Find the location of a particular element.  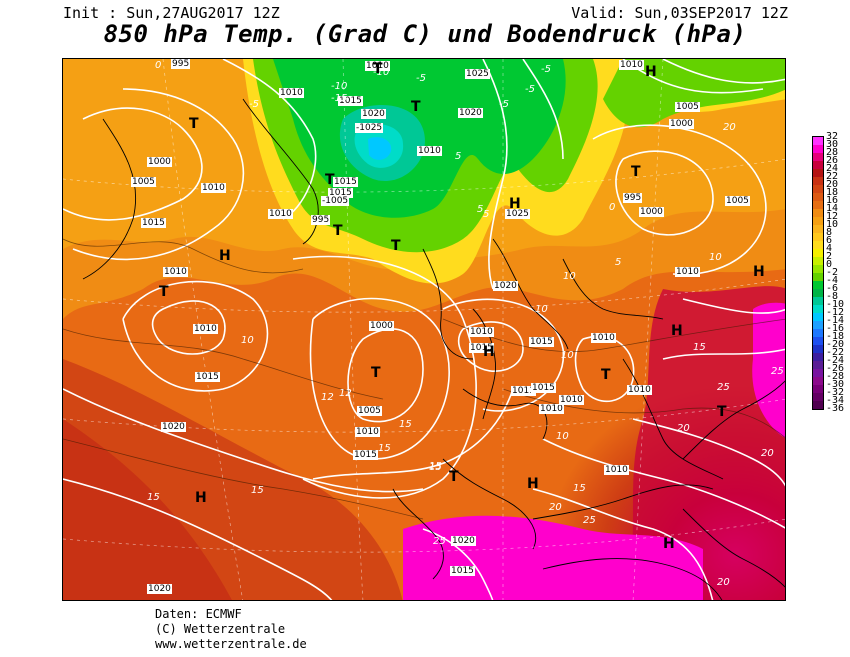

color-scale-label: 8 is located at coordinates (829, 232).